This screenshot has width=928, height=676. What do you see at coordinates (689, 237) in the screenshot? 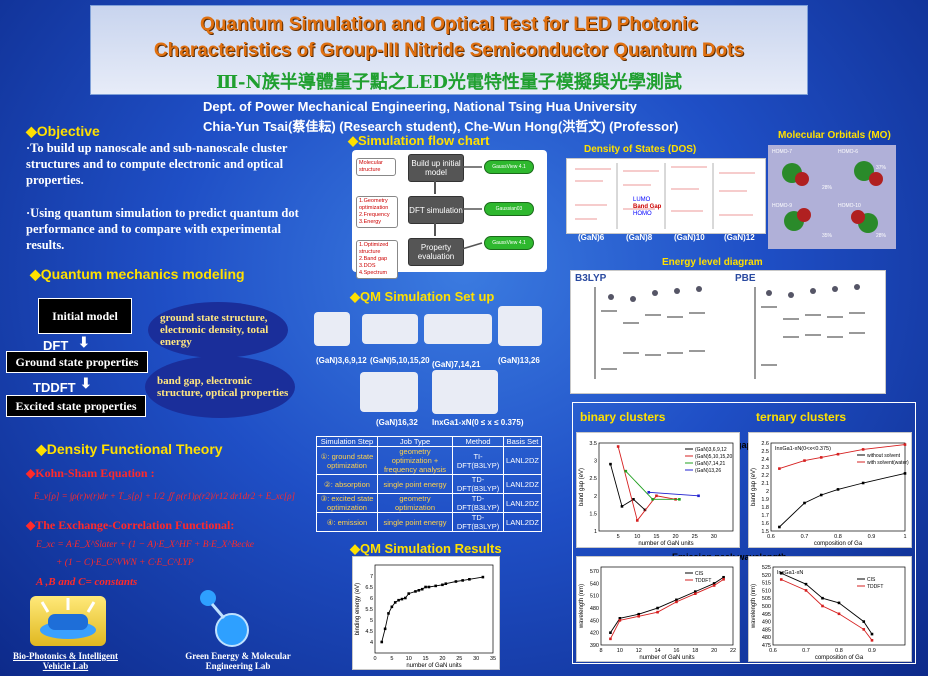
I see `dos-label-3: (GaN)10` at bounding box center [689, 237].